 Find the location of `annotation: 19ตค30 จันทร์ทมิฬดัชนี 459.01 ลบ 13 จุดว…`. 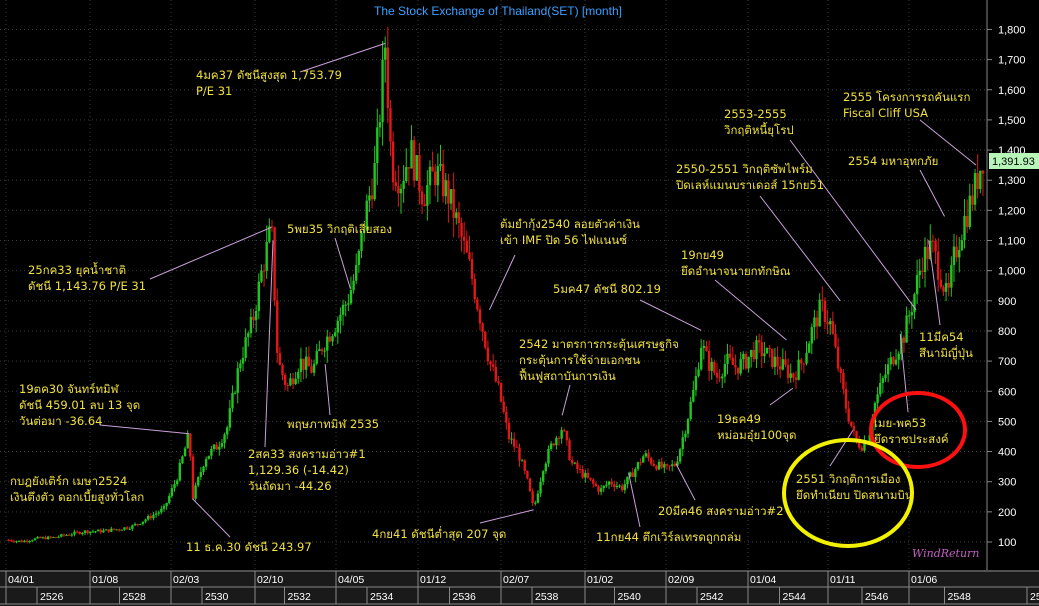

annotation: 19ตค30 จันทร์ทมิฬดัชนี 459.01 ลบ 13 จุดว… is located at coordinates (79, 405).